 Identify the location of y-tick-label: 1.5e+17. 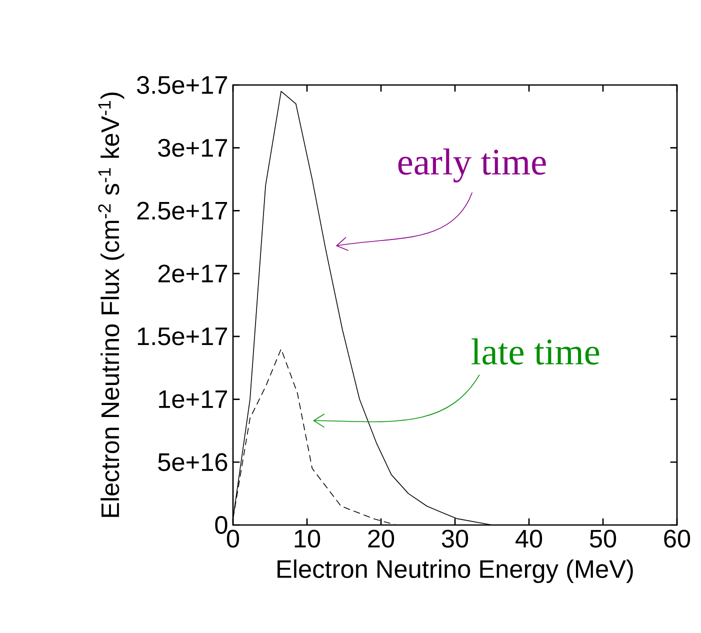
(183, 337).